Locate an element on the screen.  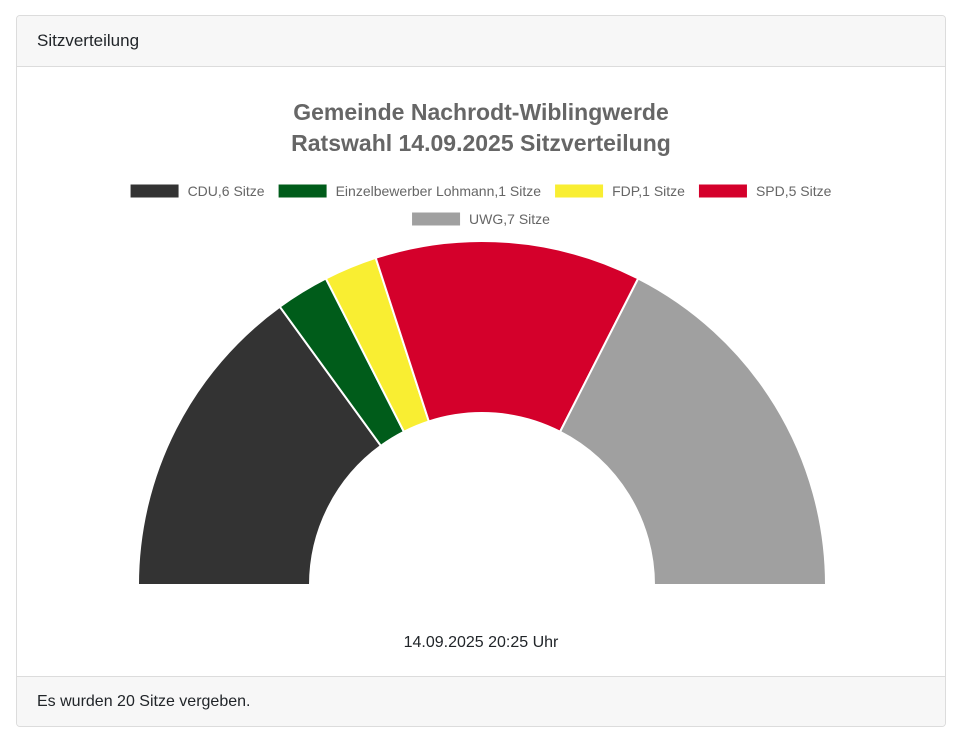
legend-label-cdu: CDU,6 Sitze is located at coordinates (226, 191).